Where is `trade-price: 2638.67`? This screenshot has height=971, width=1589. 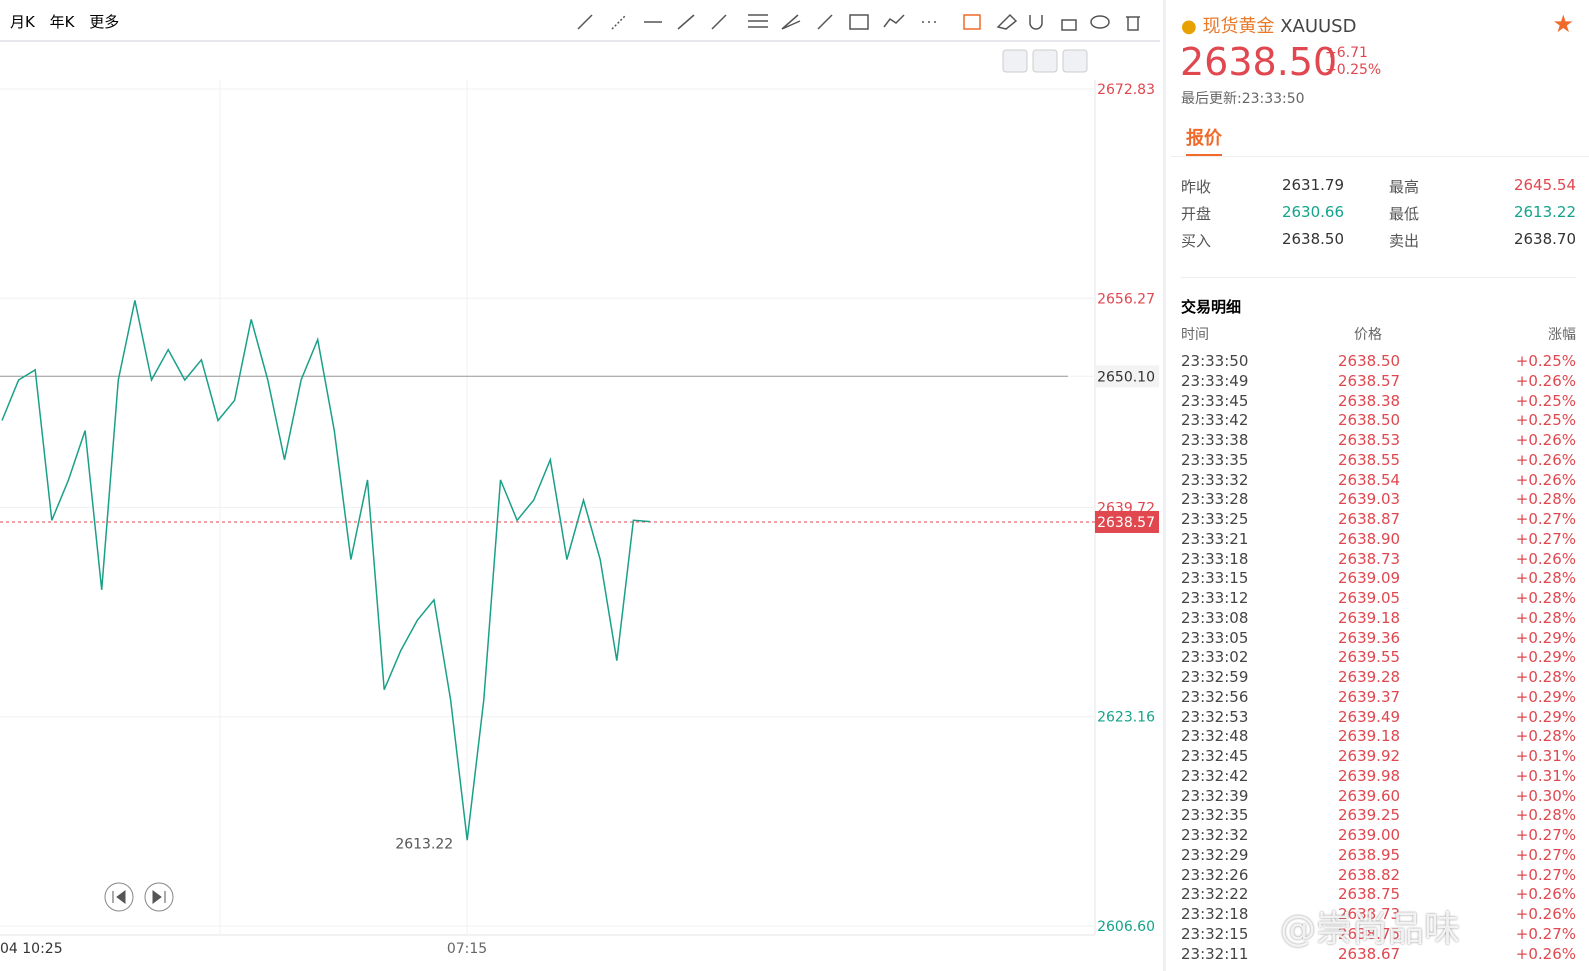
trade-price: 2638.67 is located at coordinates (1369, 953).